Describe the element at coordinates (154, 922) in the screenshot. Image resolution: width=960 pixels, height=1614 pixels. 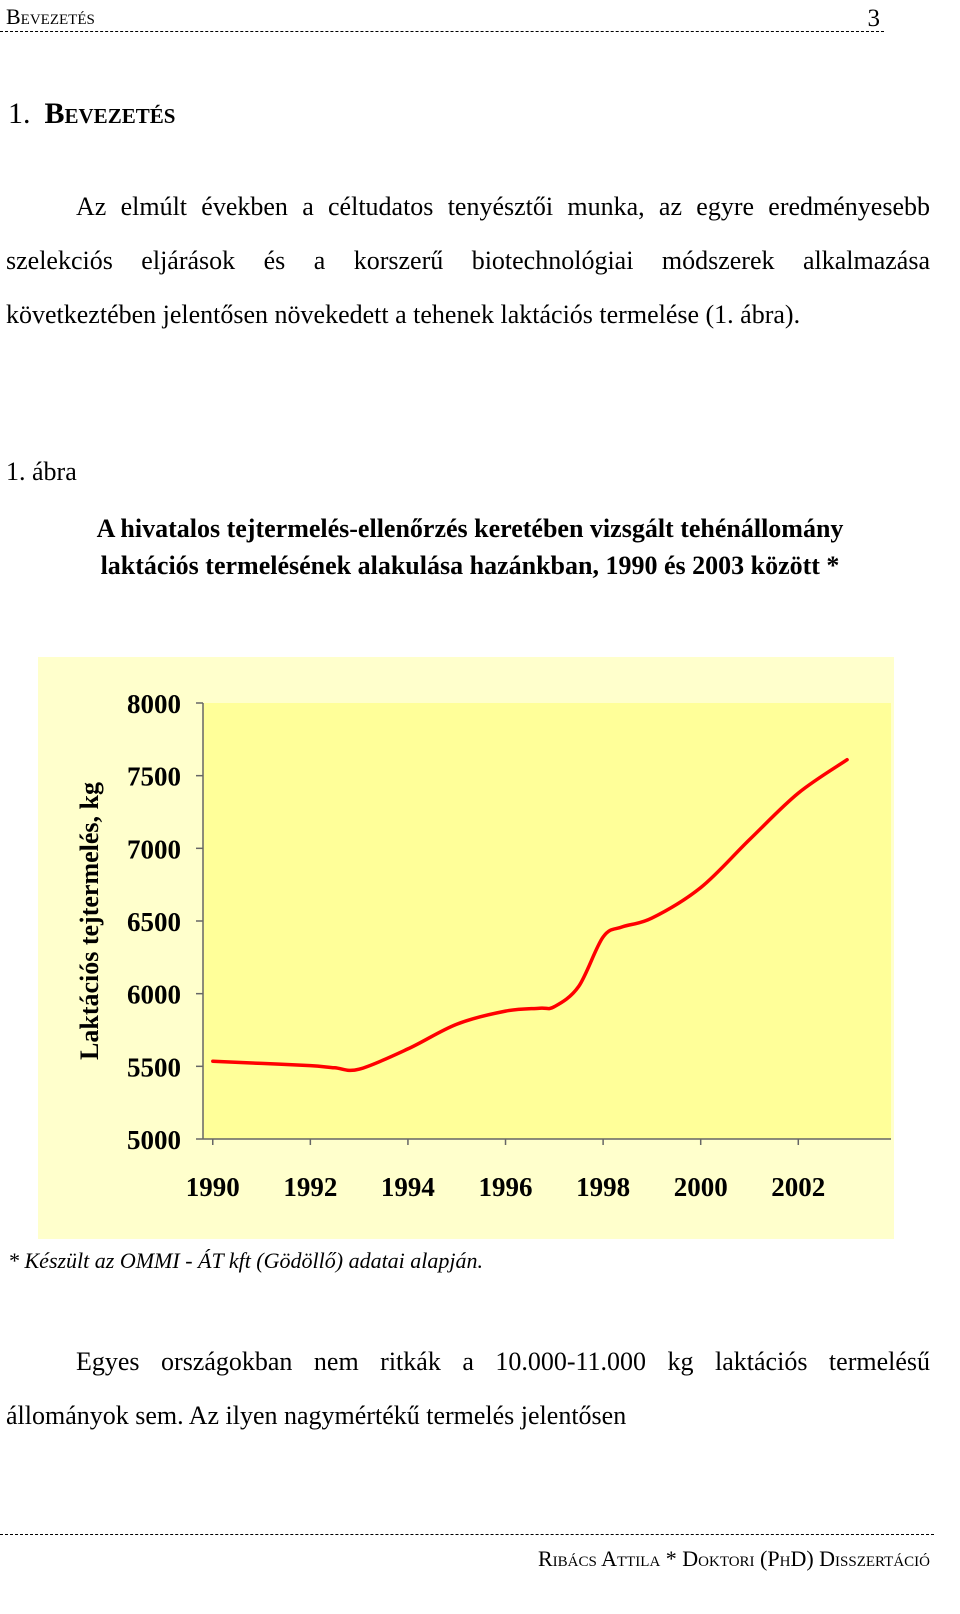
I see `y-tick-label: 6500` at that location.